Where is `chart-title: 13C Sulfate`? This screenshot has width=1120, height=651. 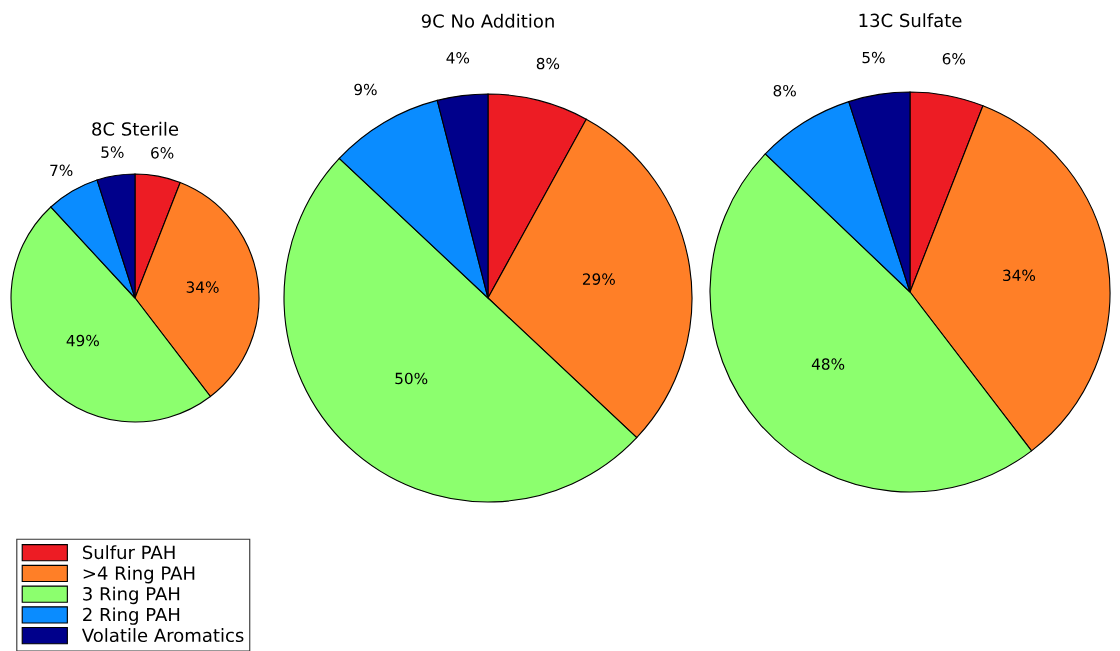
chart-title: 13C Sulfate is located at coordinates (910, 20).